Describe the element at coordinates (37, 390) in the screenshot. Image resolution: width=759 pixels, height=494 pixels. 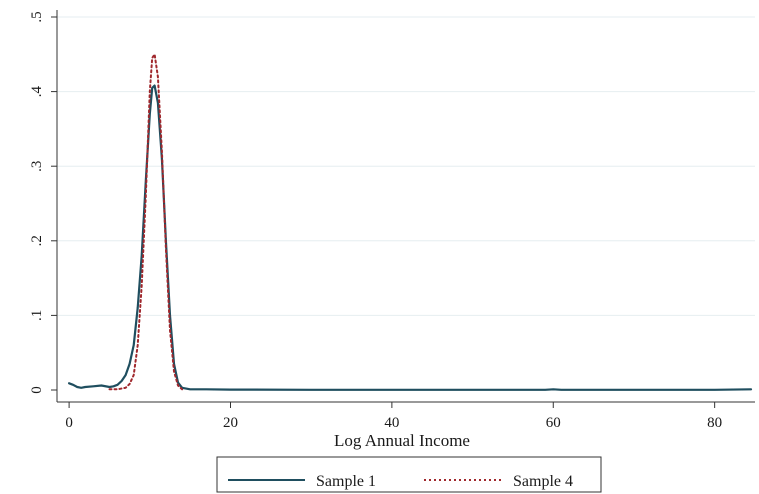
I see `y-tick-label: 0` at that location.